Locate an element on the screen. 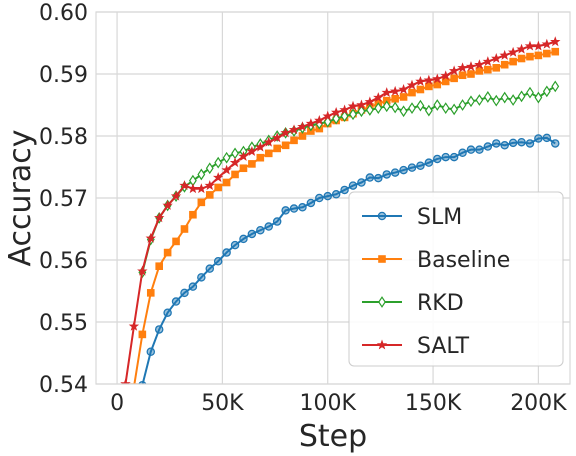 This screenshot has width=576, height=456. x-tick-label: 50K is located at coordinates (222, 403).